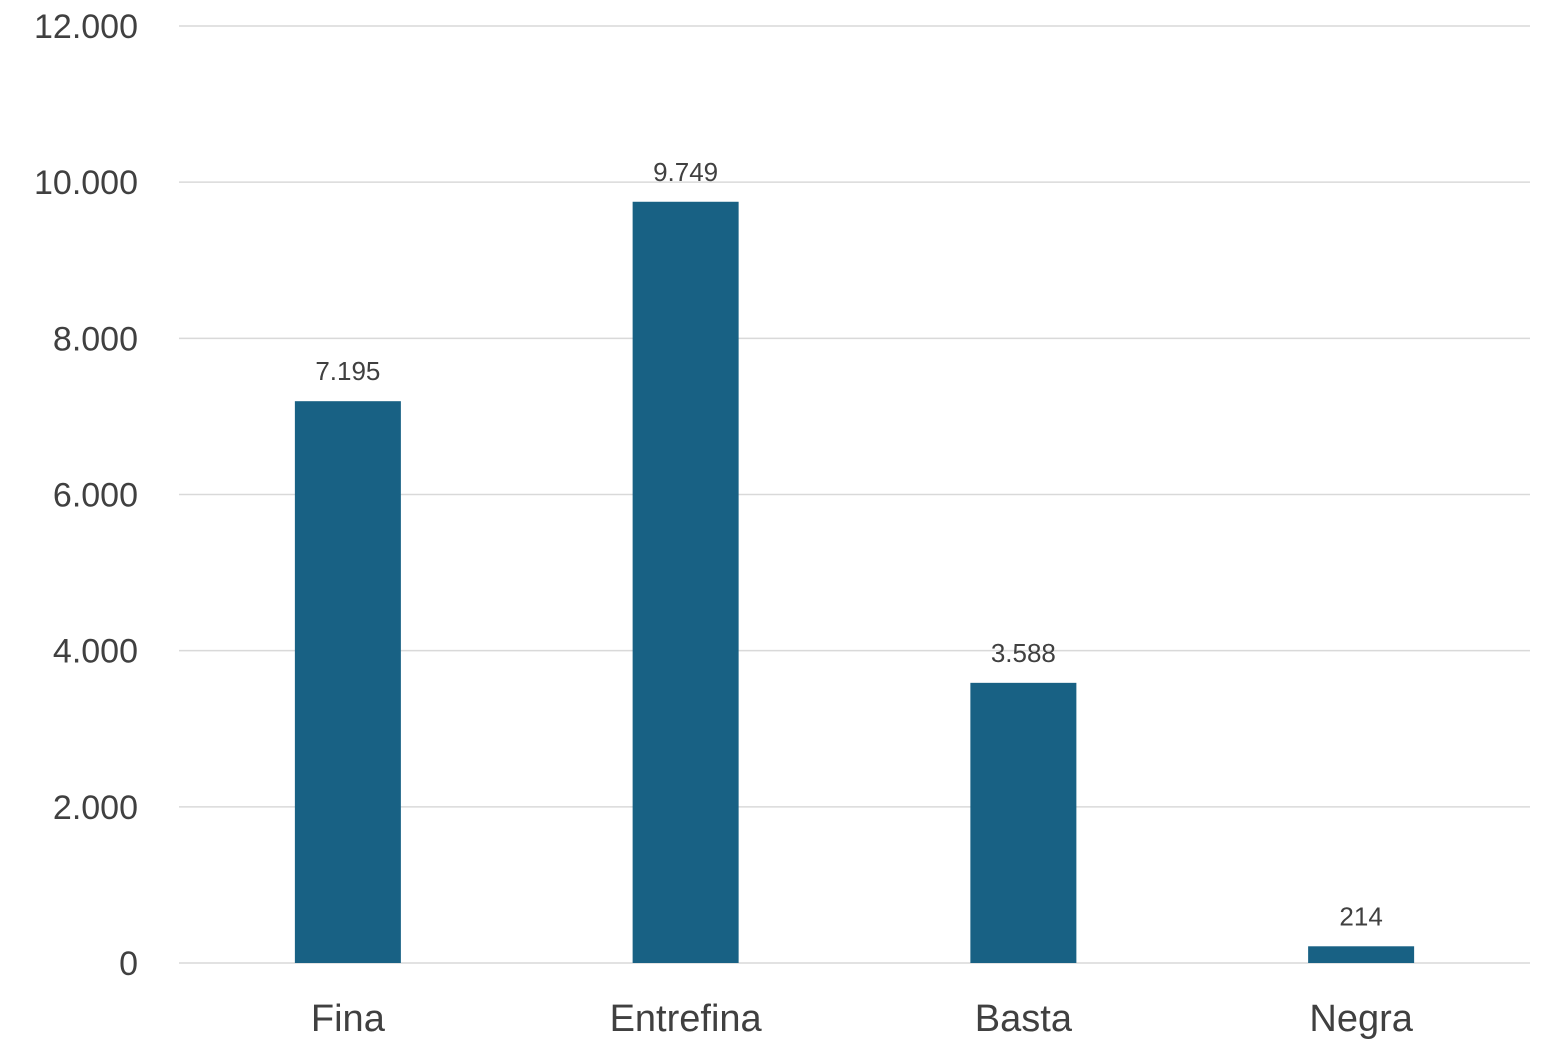 The height and width of the screenshot is (1039, 1544). I want to click on bar-entrefina, so click(685, 582).